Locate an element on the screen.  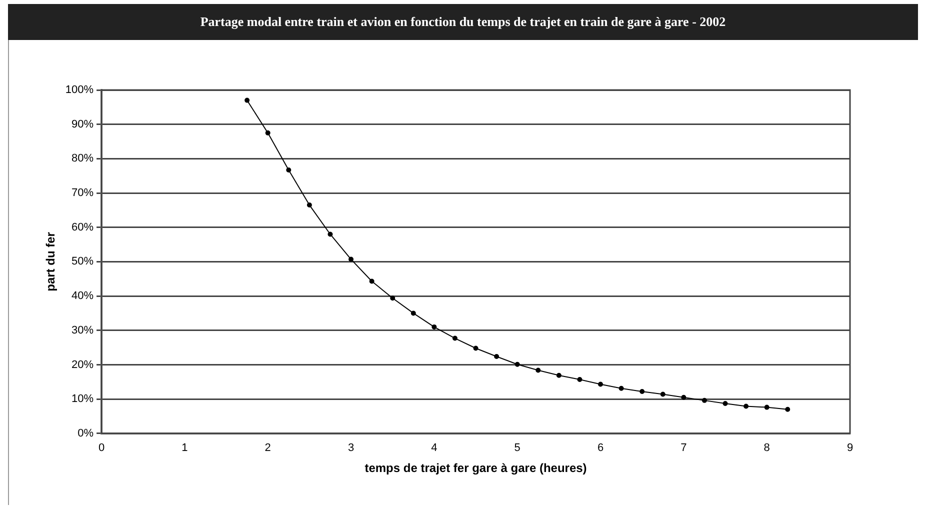
y-tick-label: 50% is located at coordinates (83, 262).